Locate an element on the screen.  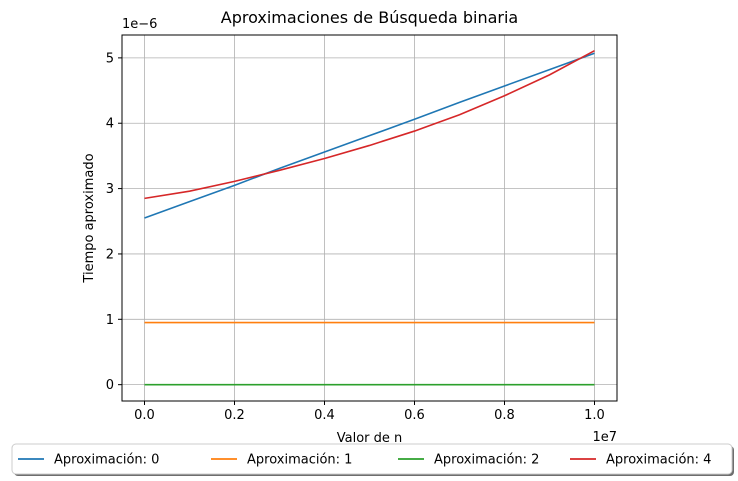
y-axis-offset-text: 1e−6 is located at coordinates (139, 24).